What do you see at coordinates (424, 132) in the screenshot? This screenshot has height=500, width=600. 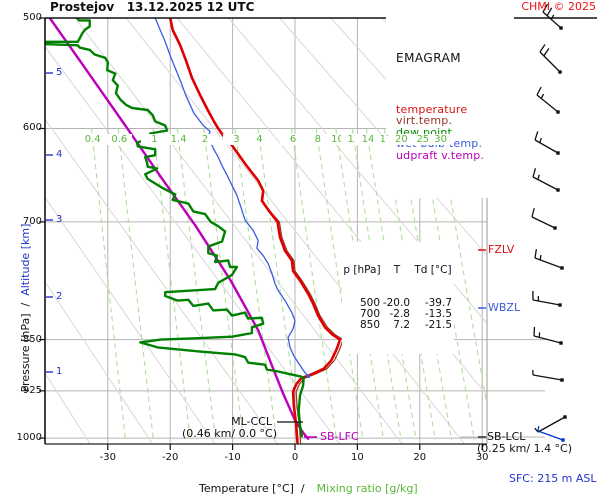 I see `legend-item-dew-point: dew point` at bounding box center [424, 132].